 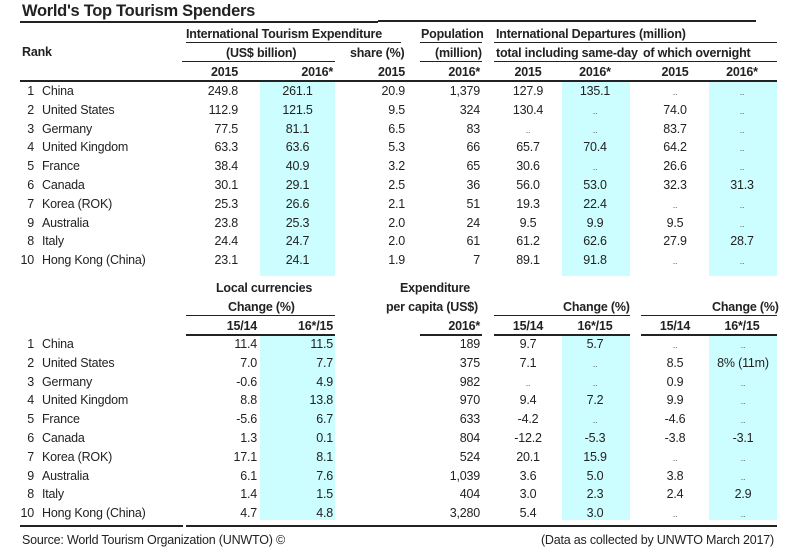 What do you see at coordinates (595, 475) in the screenshot?
I see `dt-1615-cell: 5.0` at bounding box center [595, 475].